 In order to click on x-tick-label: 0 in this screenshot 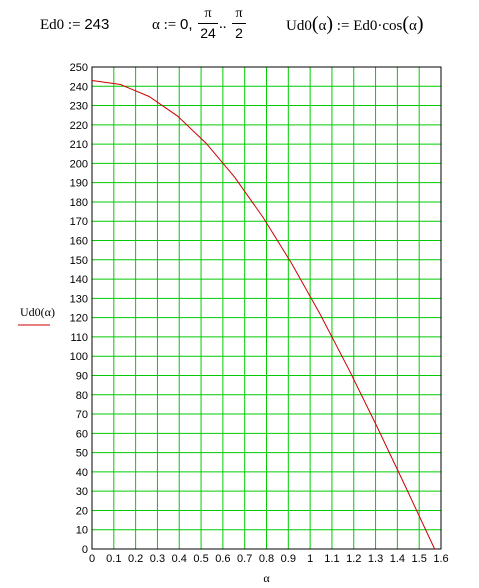, I will do `click(92, 559)`.